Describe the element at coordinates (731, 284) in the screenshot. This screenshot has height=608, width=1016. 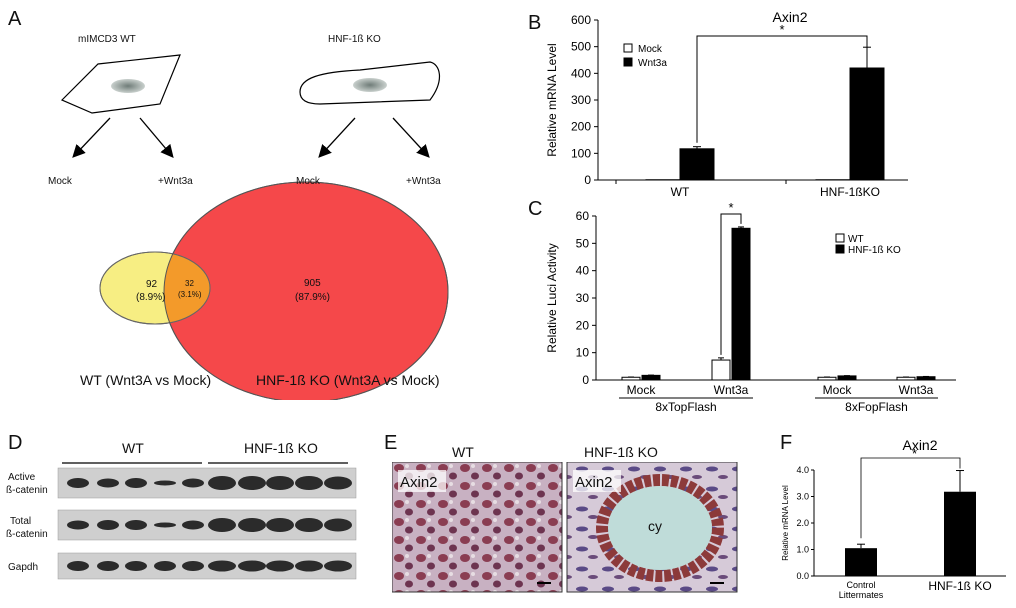
I see `c-significance-bracket` at that location.